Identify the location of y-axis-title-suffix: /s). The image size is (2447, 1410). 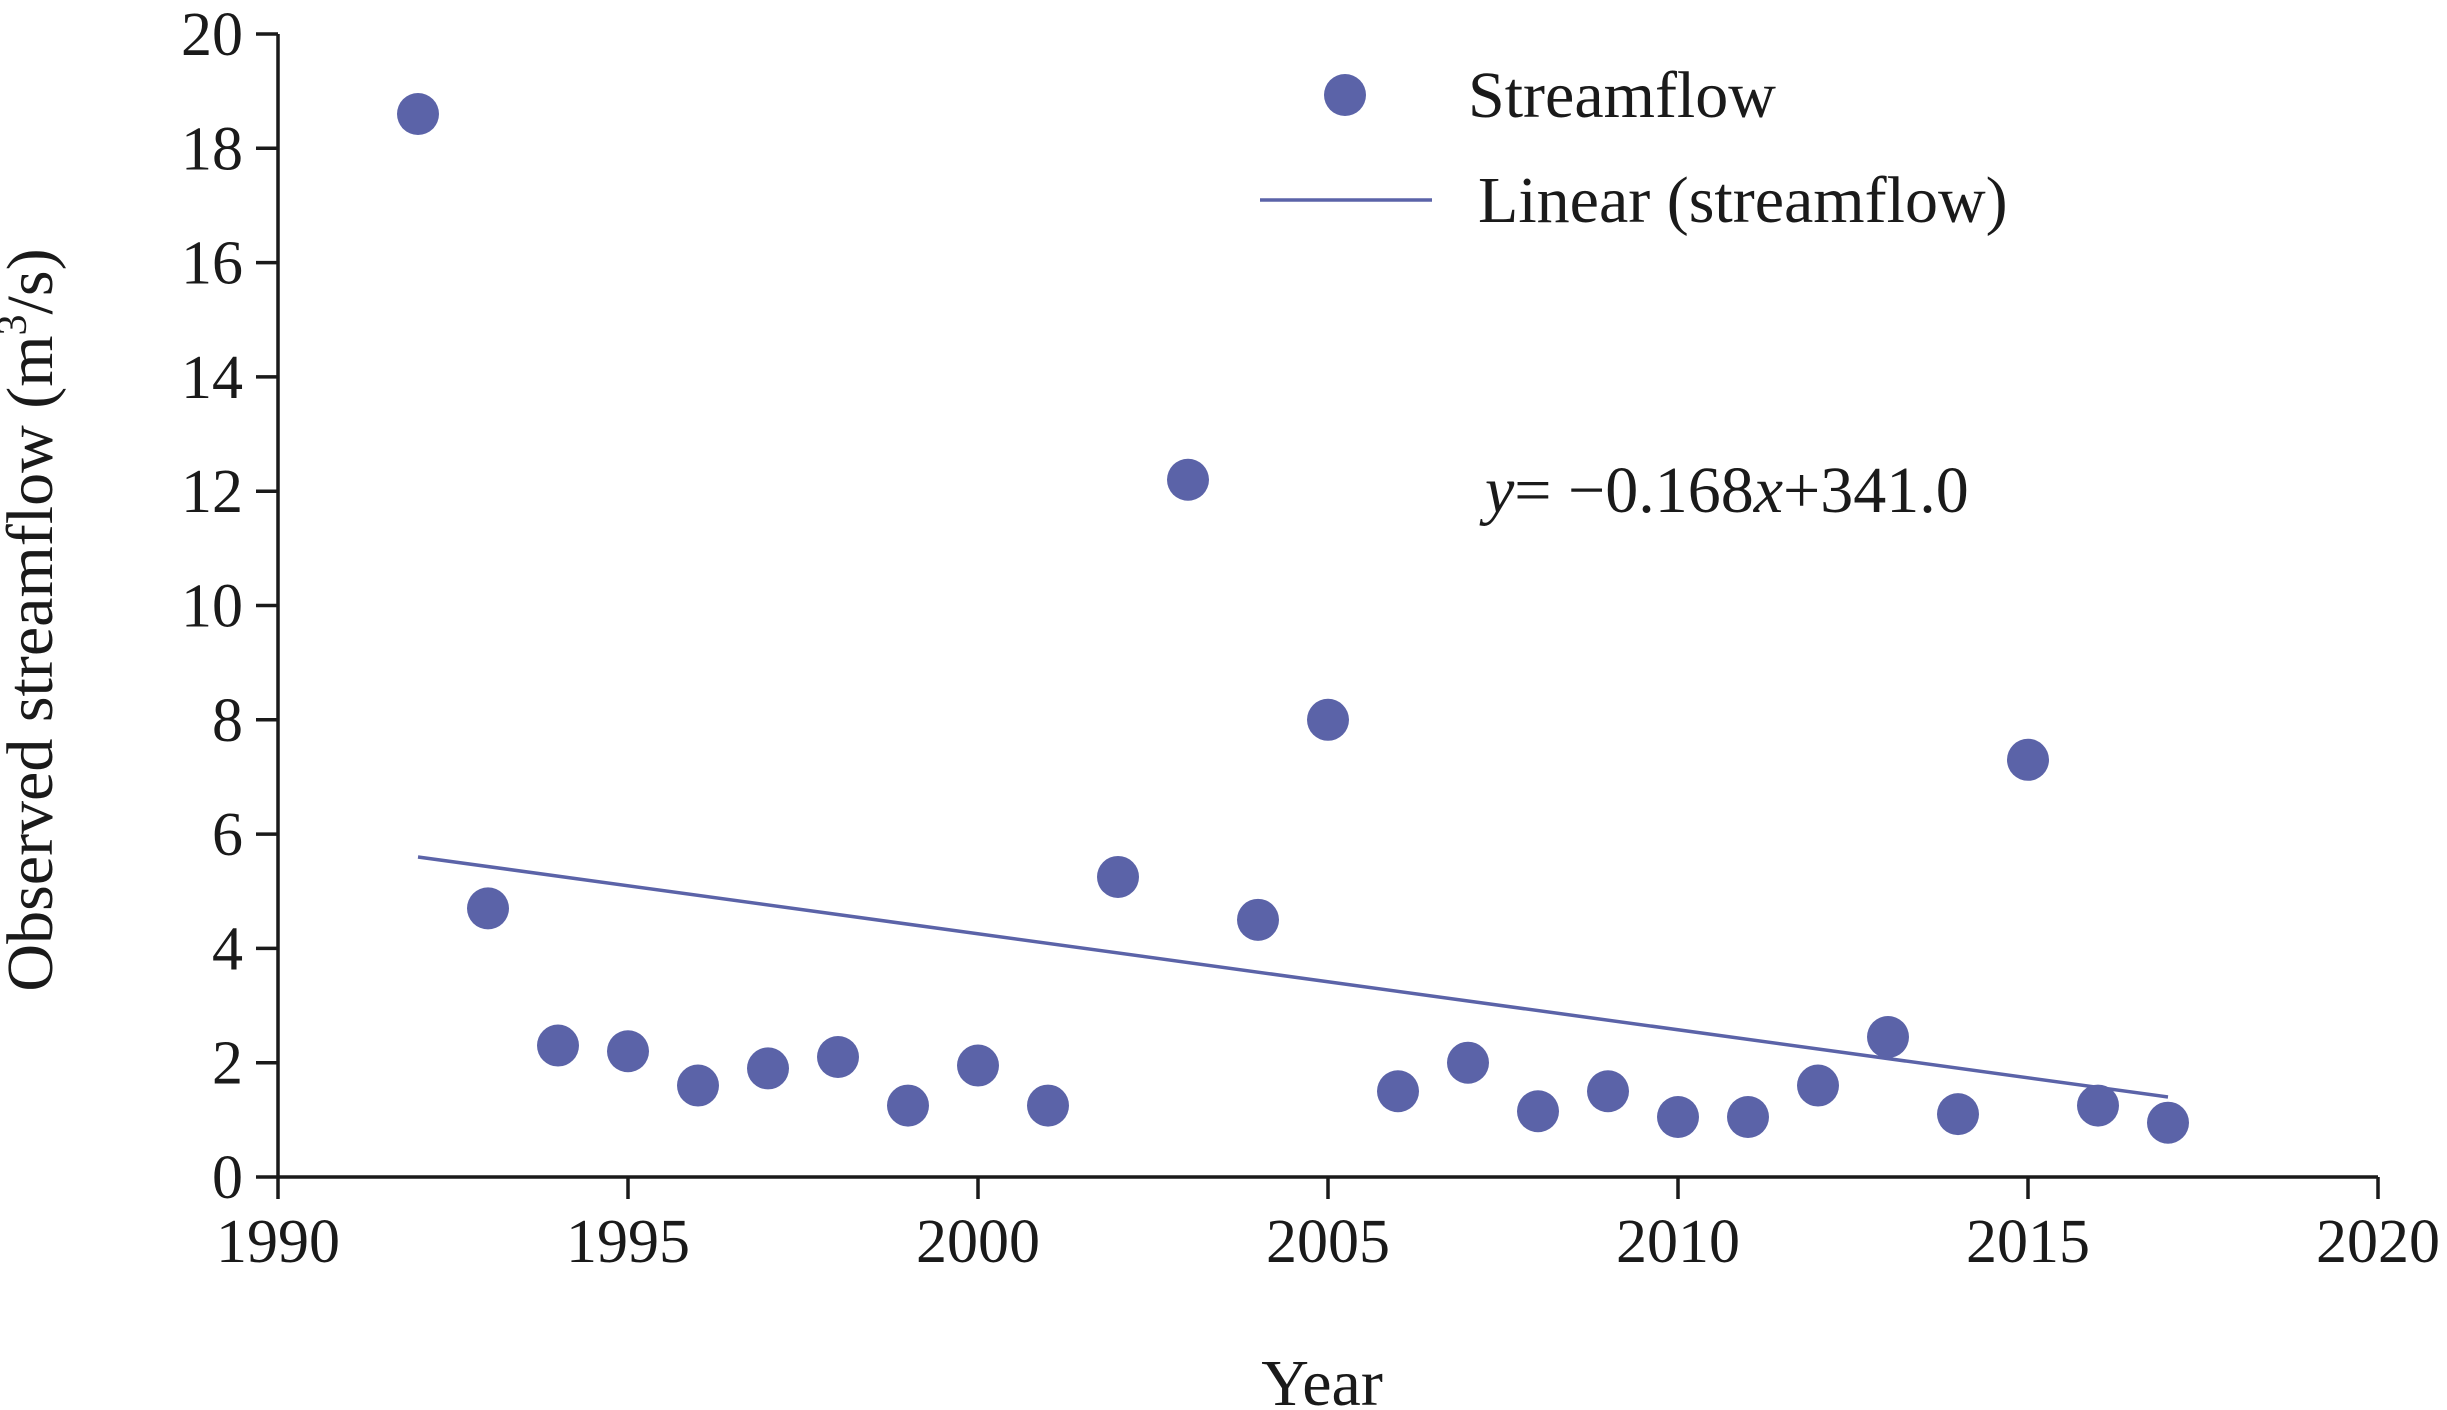
(33, 281).